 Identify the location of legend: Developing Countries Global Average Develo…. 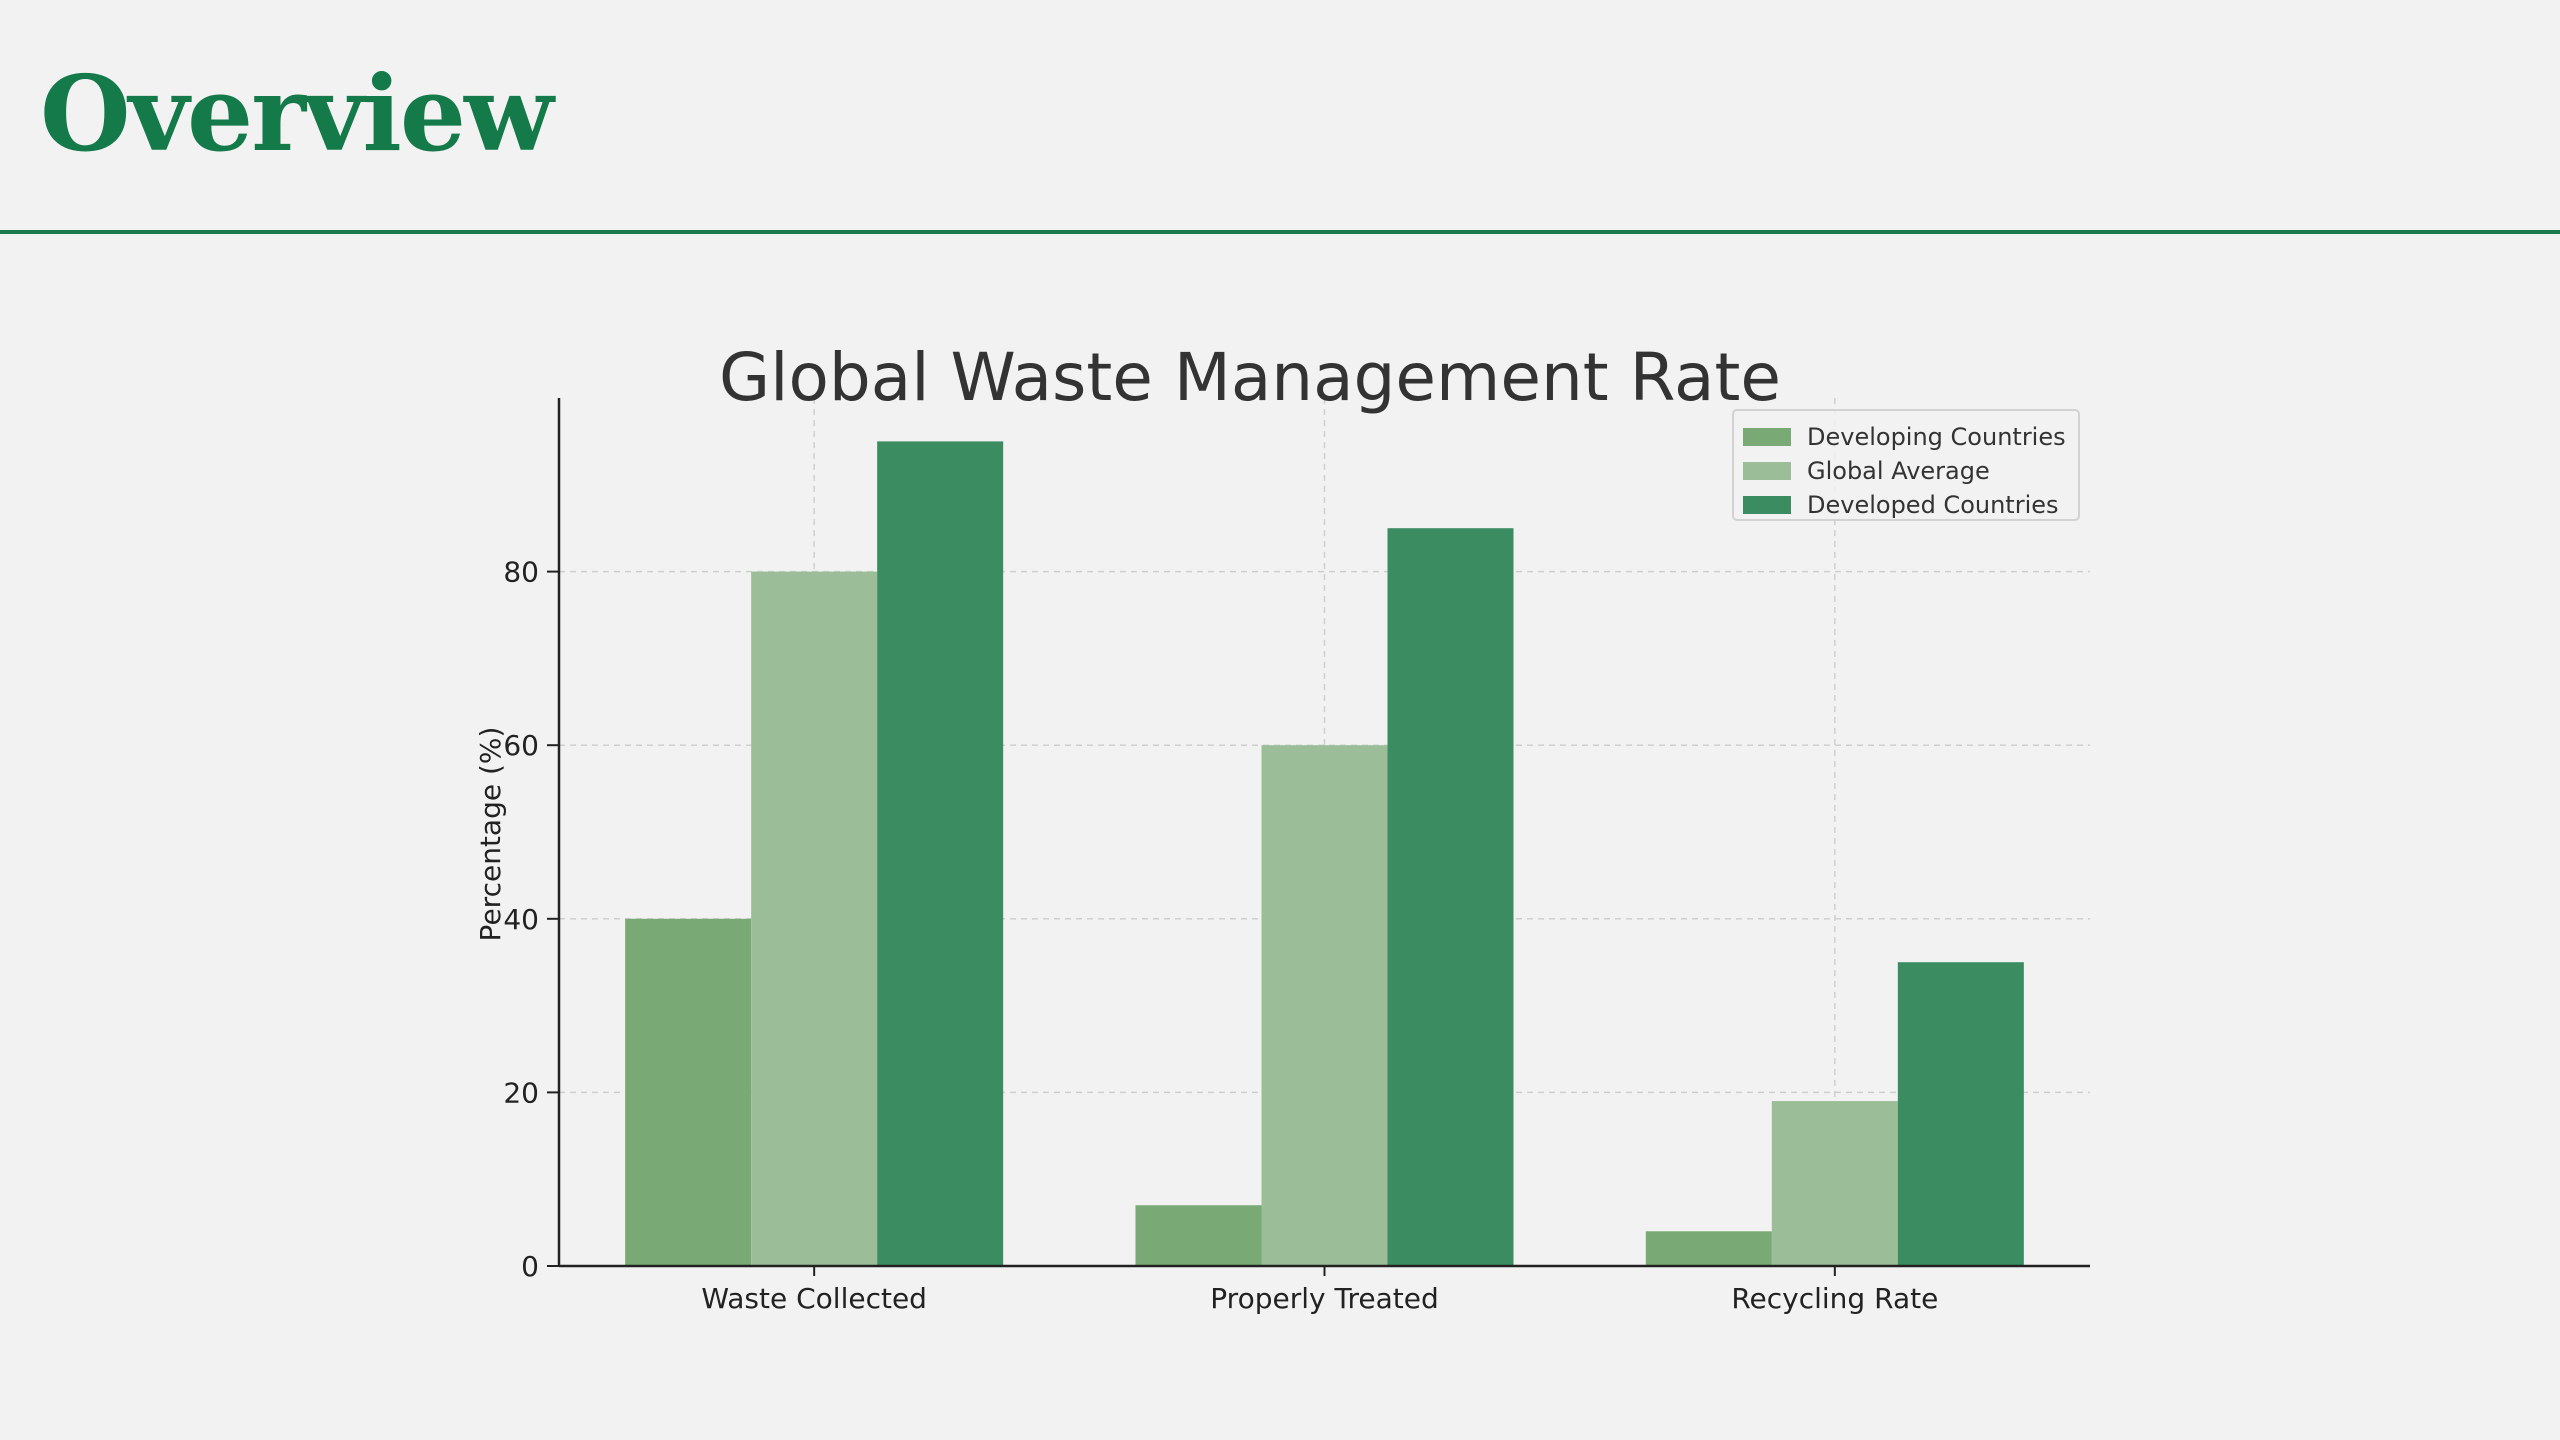
(1906, 465).